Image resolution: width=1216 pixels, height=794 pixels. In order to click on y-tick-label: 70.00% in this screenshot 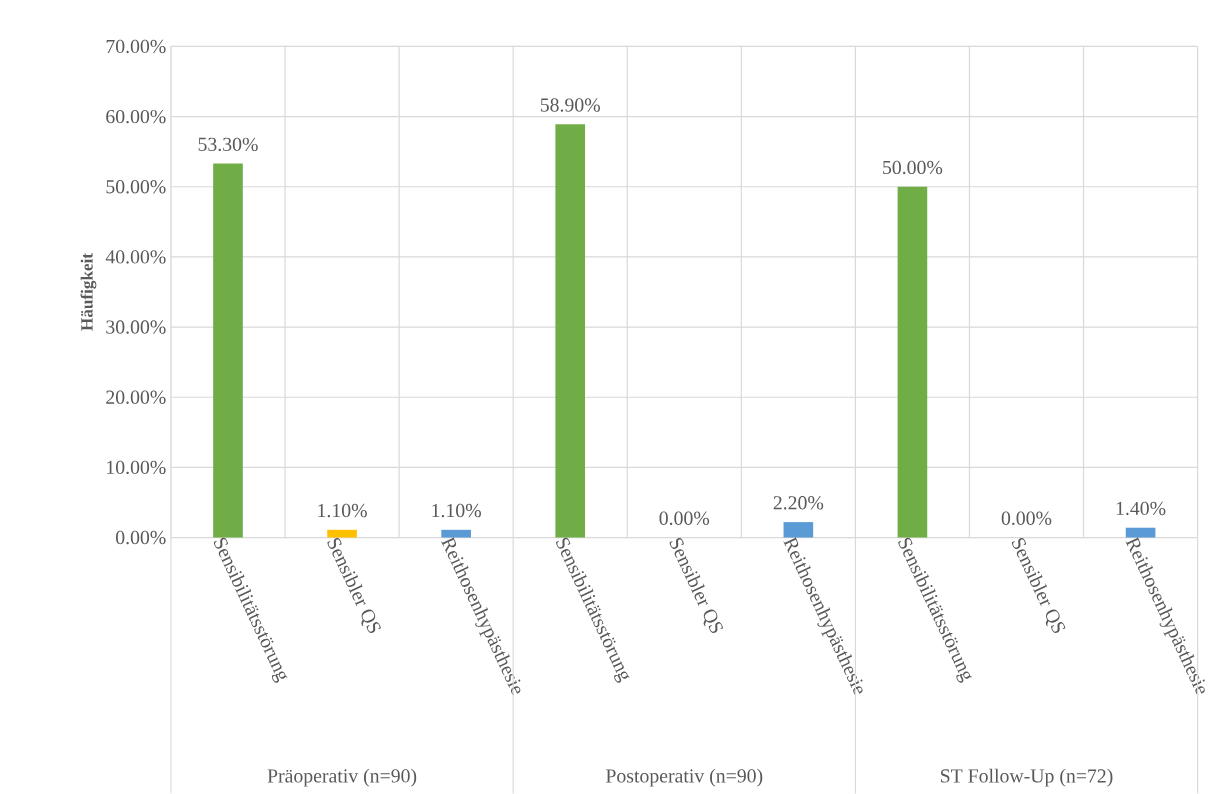, I will do `click(136, 46)`.